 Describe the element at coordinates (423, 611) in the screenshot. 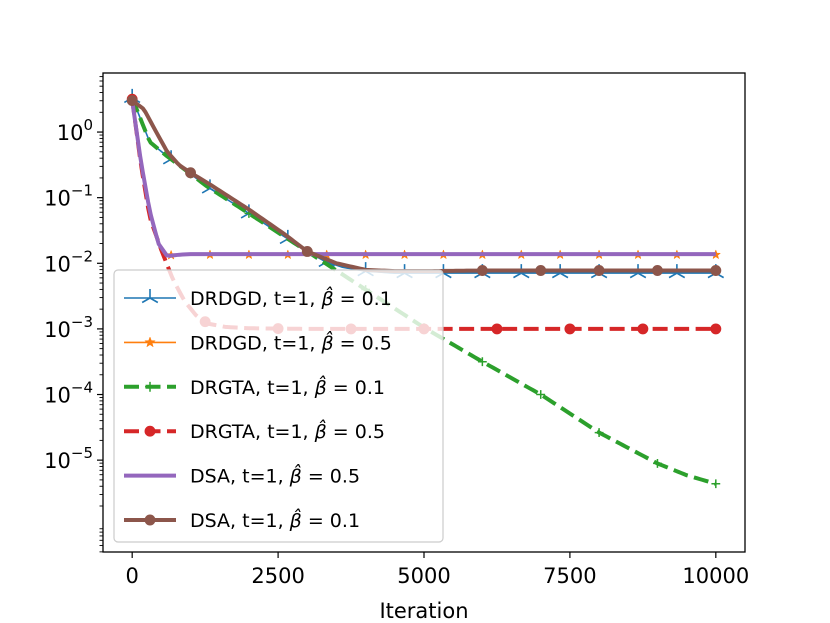

I see `x-axis-title: Iteration` at that location.